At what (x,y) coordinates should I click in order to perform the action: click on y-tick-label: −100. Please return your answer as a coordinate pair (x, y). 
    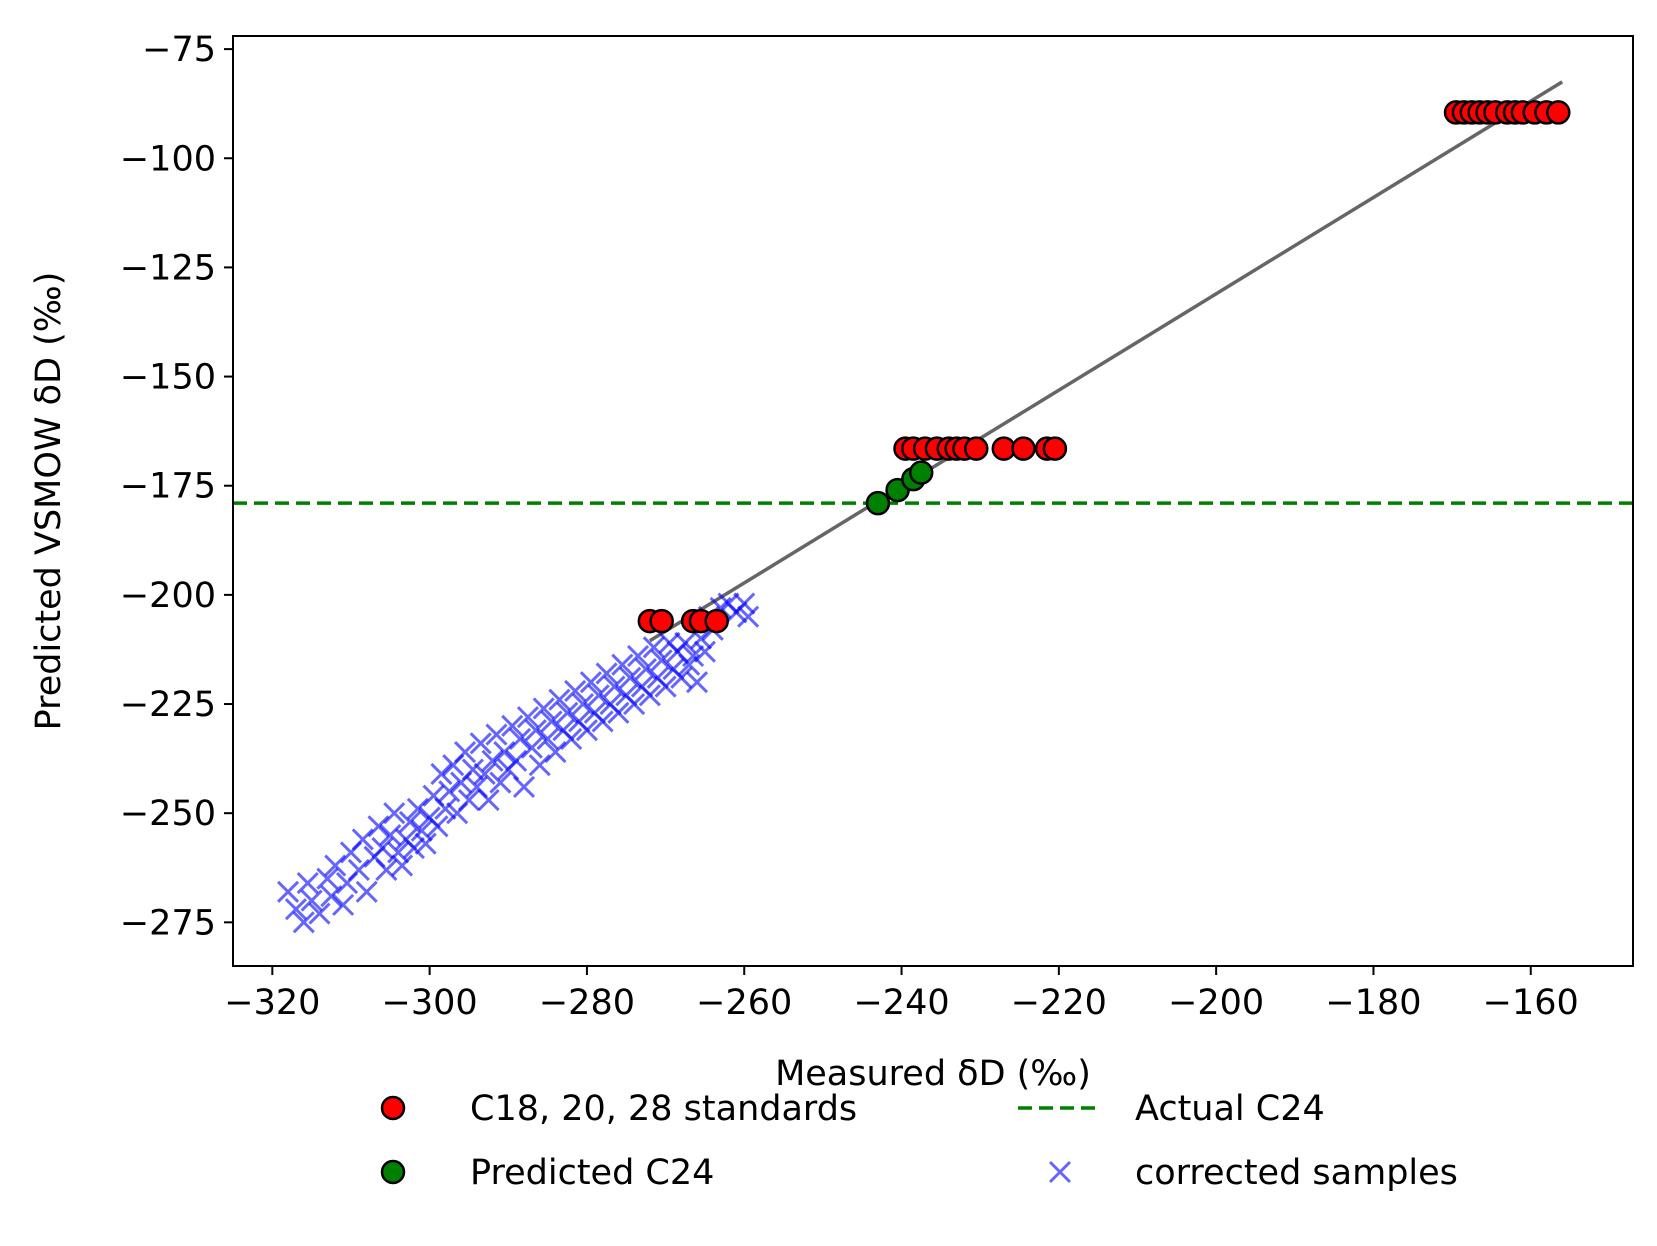
    Looking at the image, I should click on (168, 159).